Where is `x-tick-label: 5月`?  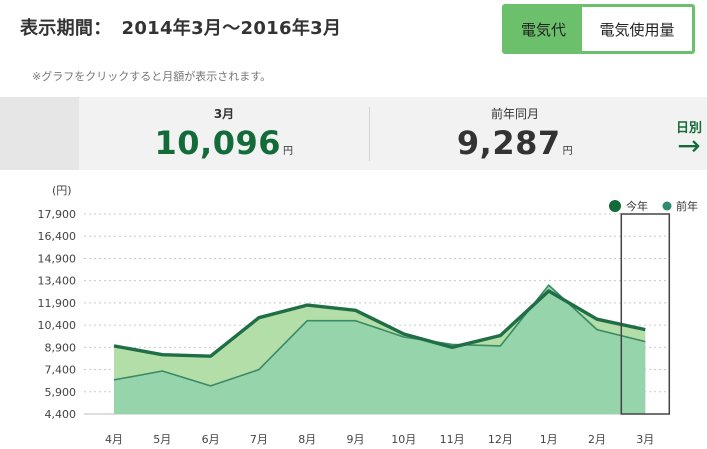 x-tick-label: 5月 is located at coordinates (162, 439).